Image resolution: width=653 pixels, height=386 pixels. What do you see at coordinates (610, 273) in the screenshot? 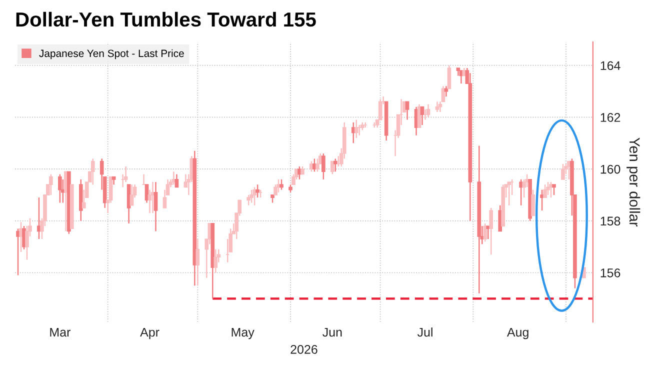
I see `y-tick-label: 156` at bounding box center [610, 273].